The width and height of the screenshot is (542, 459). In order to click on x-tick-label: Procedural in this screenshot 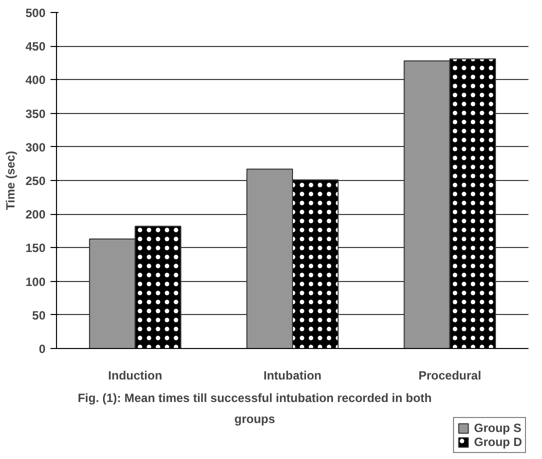, I will do `click(450, 375)`.